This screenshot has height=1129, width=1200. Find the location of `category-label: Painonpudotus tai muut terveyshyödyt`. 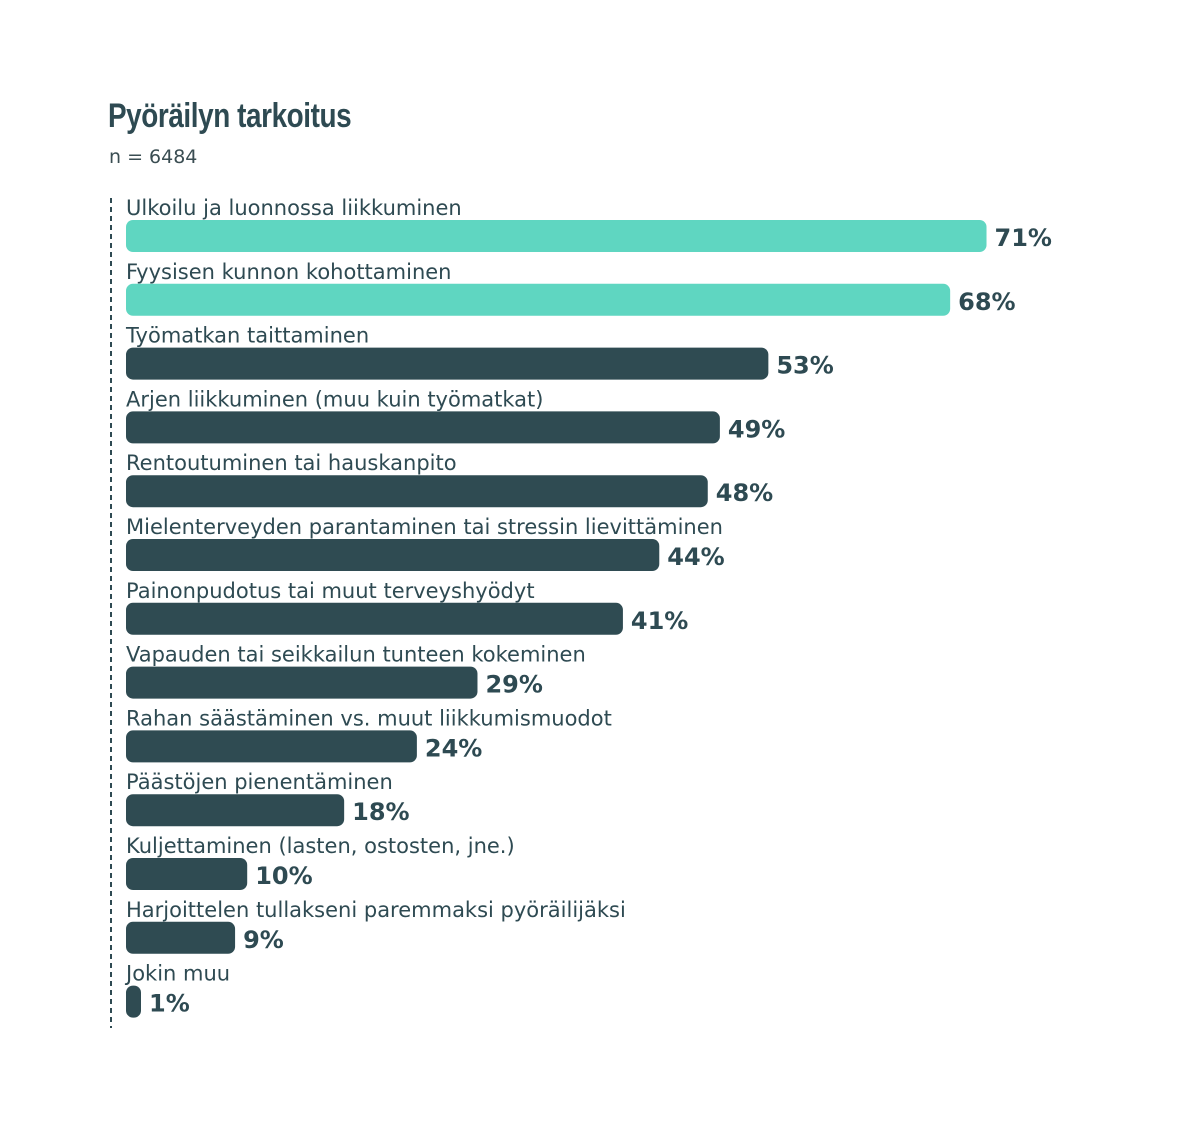

category-label: Painonpudotus tai muut terveyshyödyt is located at coordinates (330, 591).